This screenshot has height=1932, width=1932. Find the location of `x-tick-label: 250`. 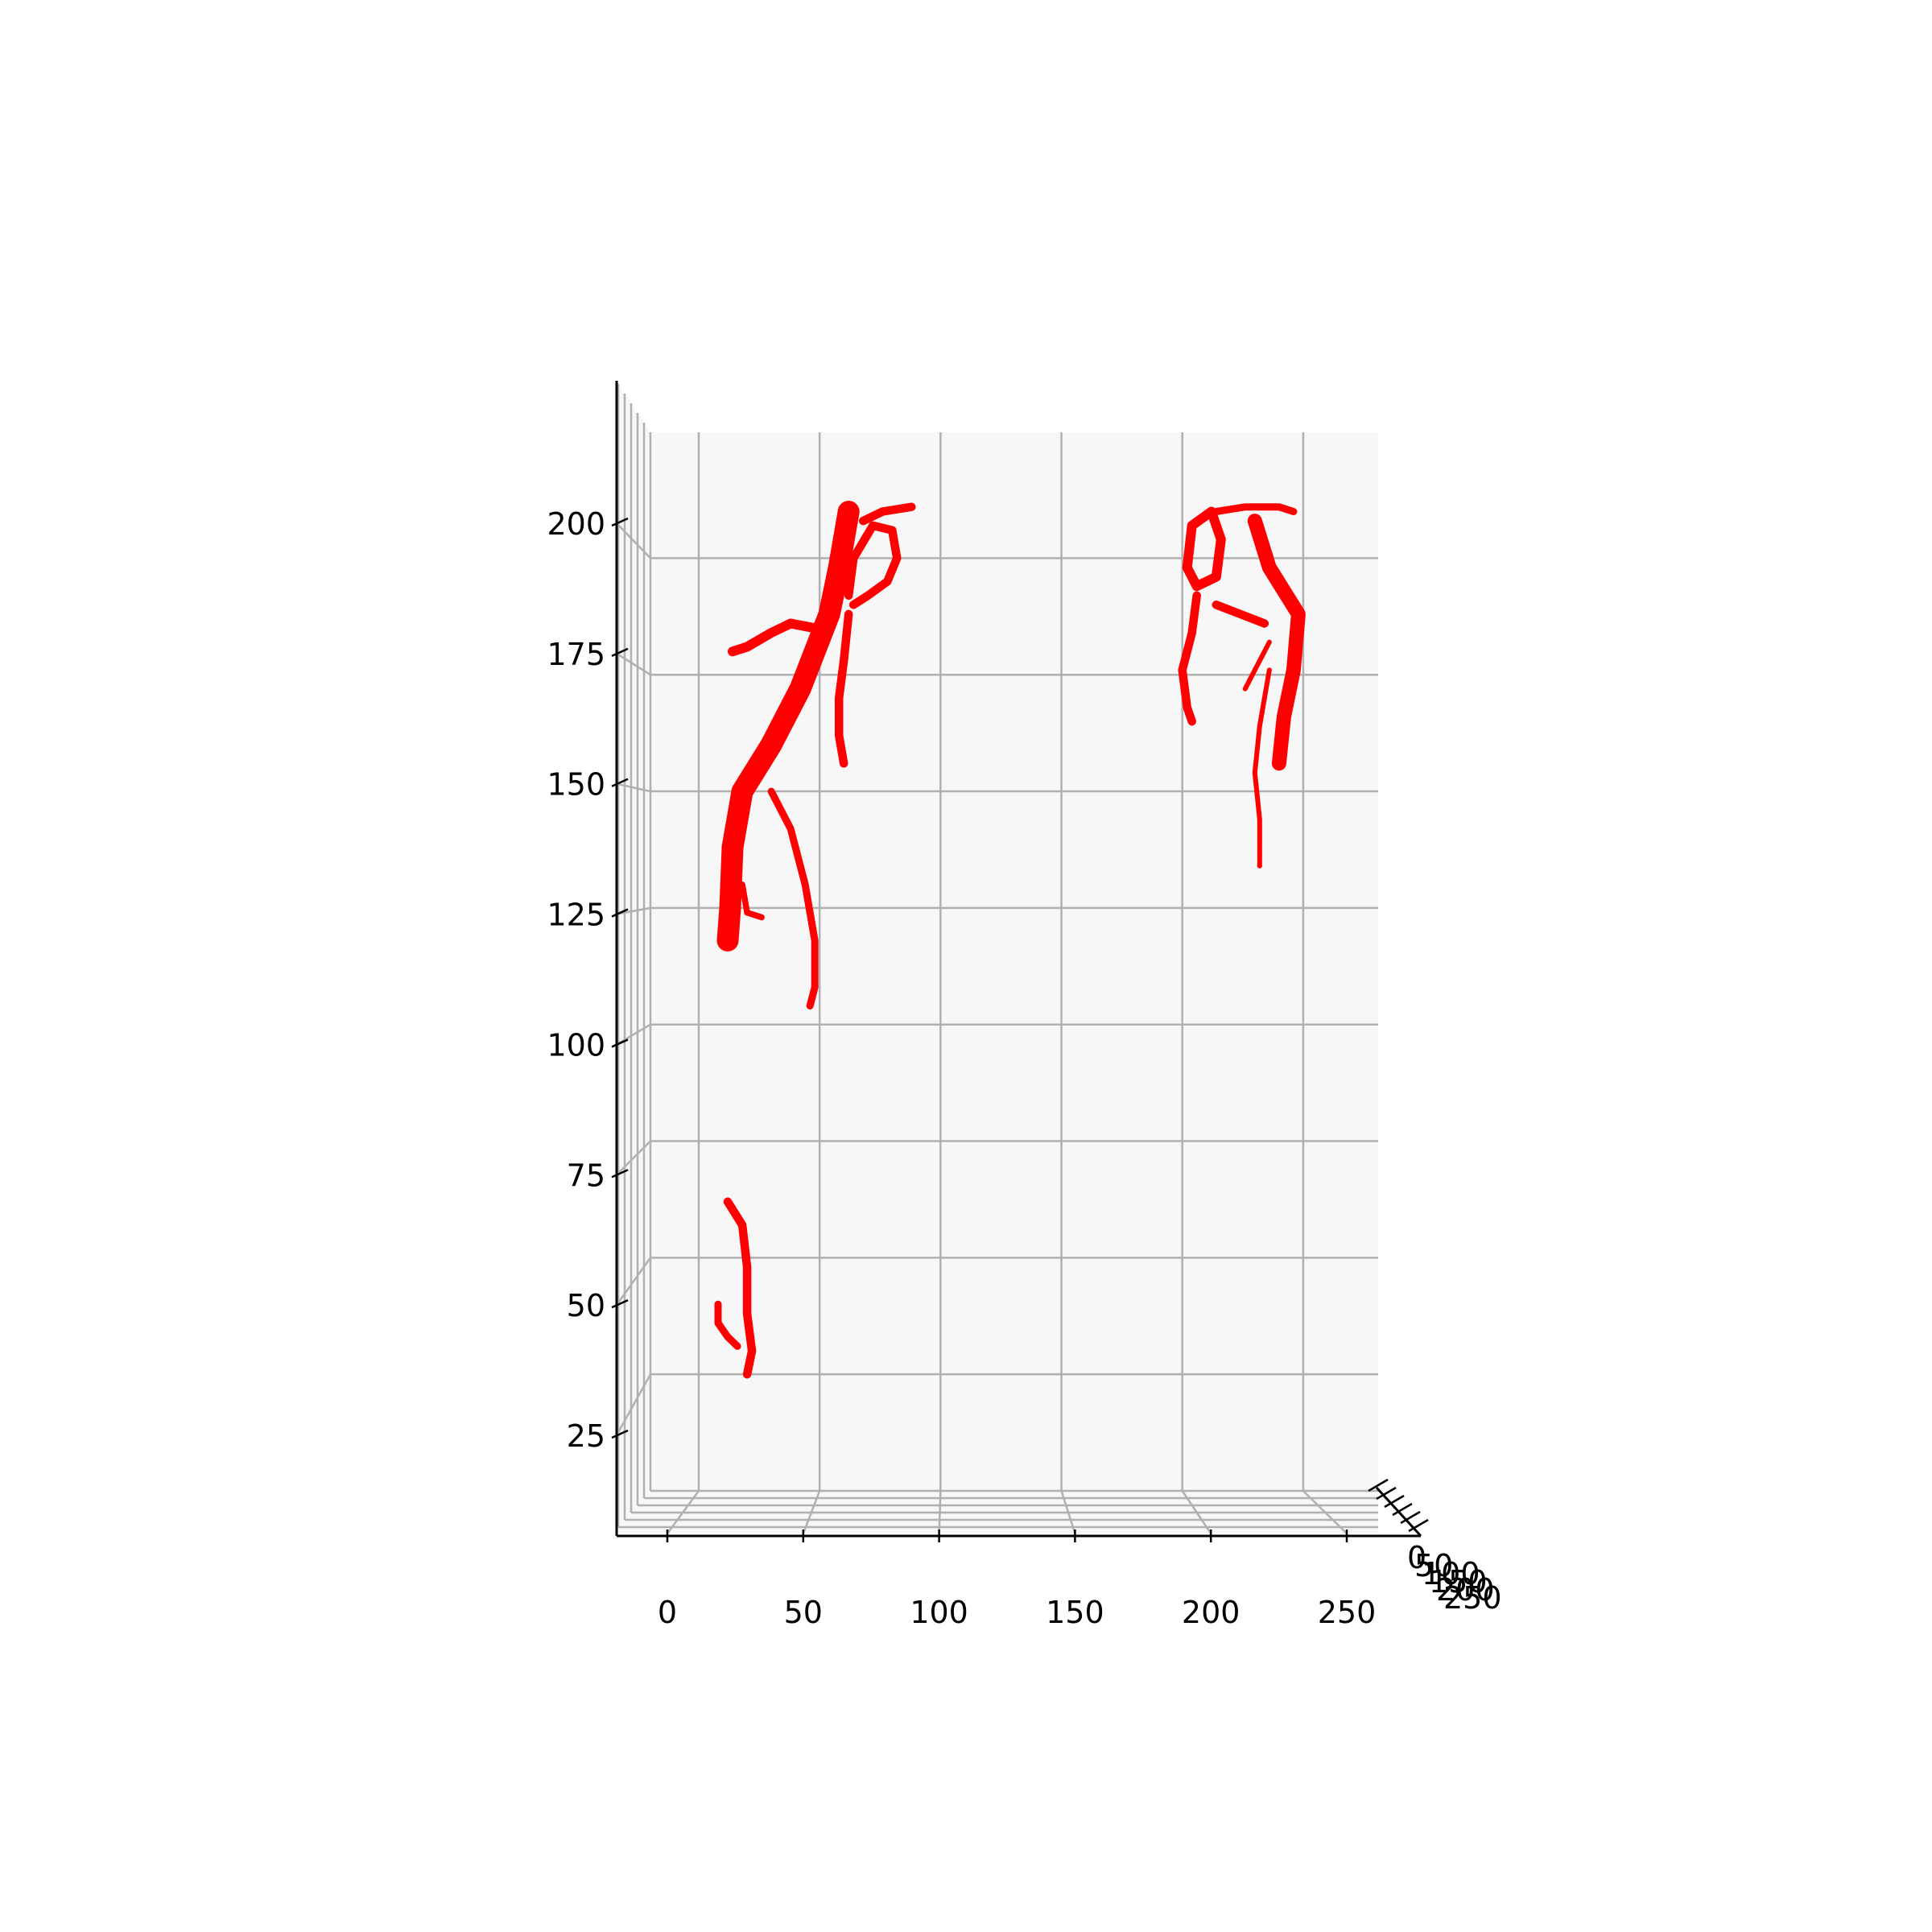

x-tick-label: 250 is located at coordinates (1347, 1612).